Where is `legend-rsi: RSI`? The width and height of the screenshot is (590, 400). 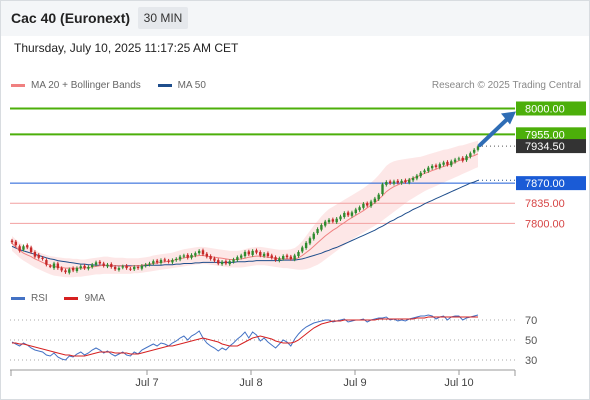
legend-rsi: RSI is located at coordinates (29, 298).